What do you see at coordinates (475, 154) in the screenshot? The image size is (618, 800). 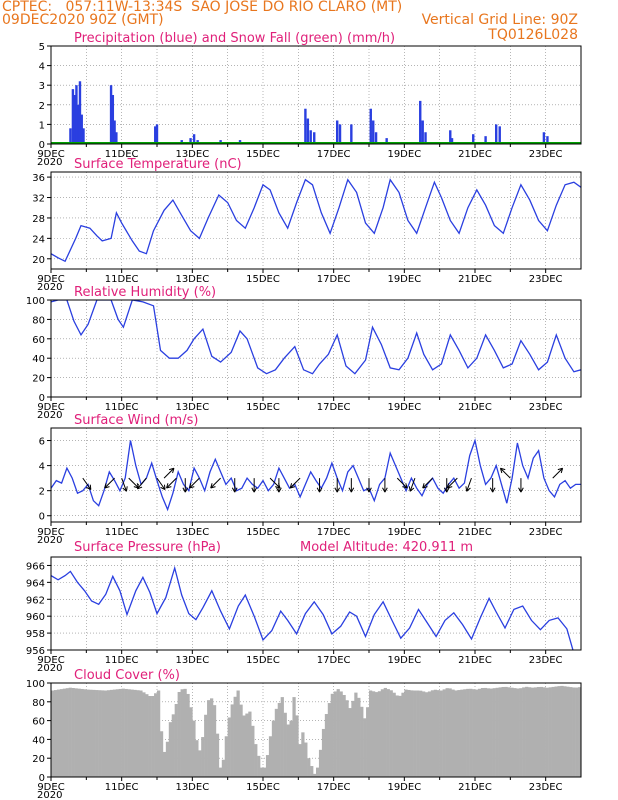 I see `x-tick-label: 21DEC` at bounding box center [475, 154].